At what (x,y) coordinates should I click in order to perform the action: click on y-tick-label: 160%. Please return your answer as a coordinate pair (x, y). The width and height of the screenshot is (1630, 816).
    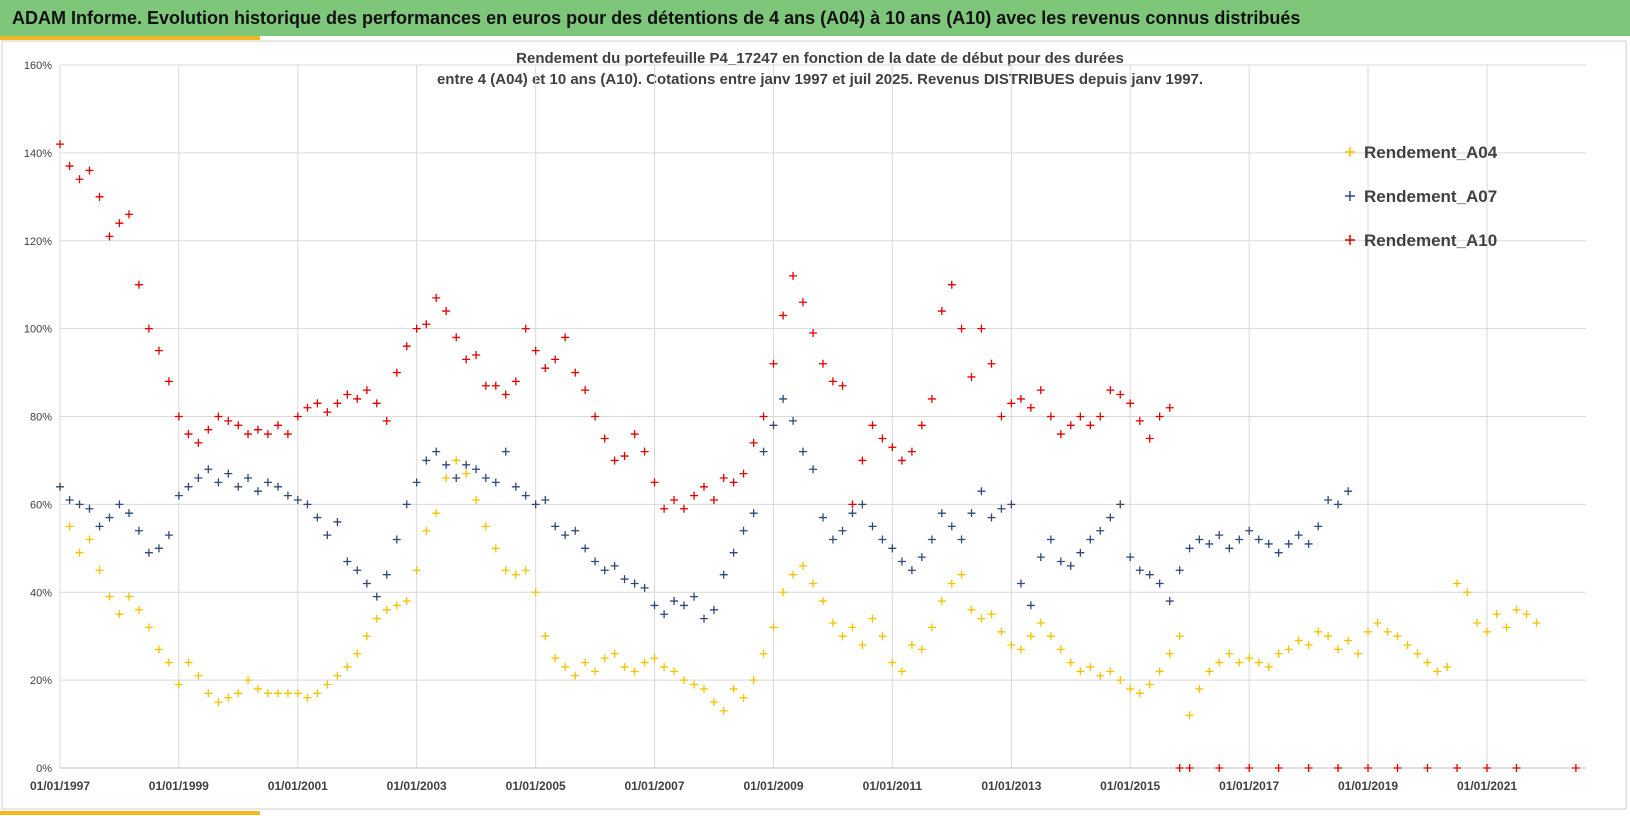
    Looking at the image, I should click on (38, 66).